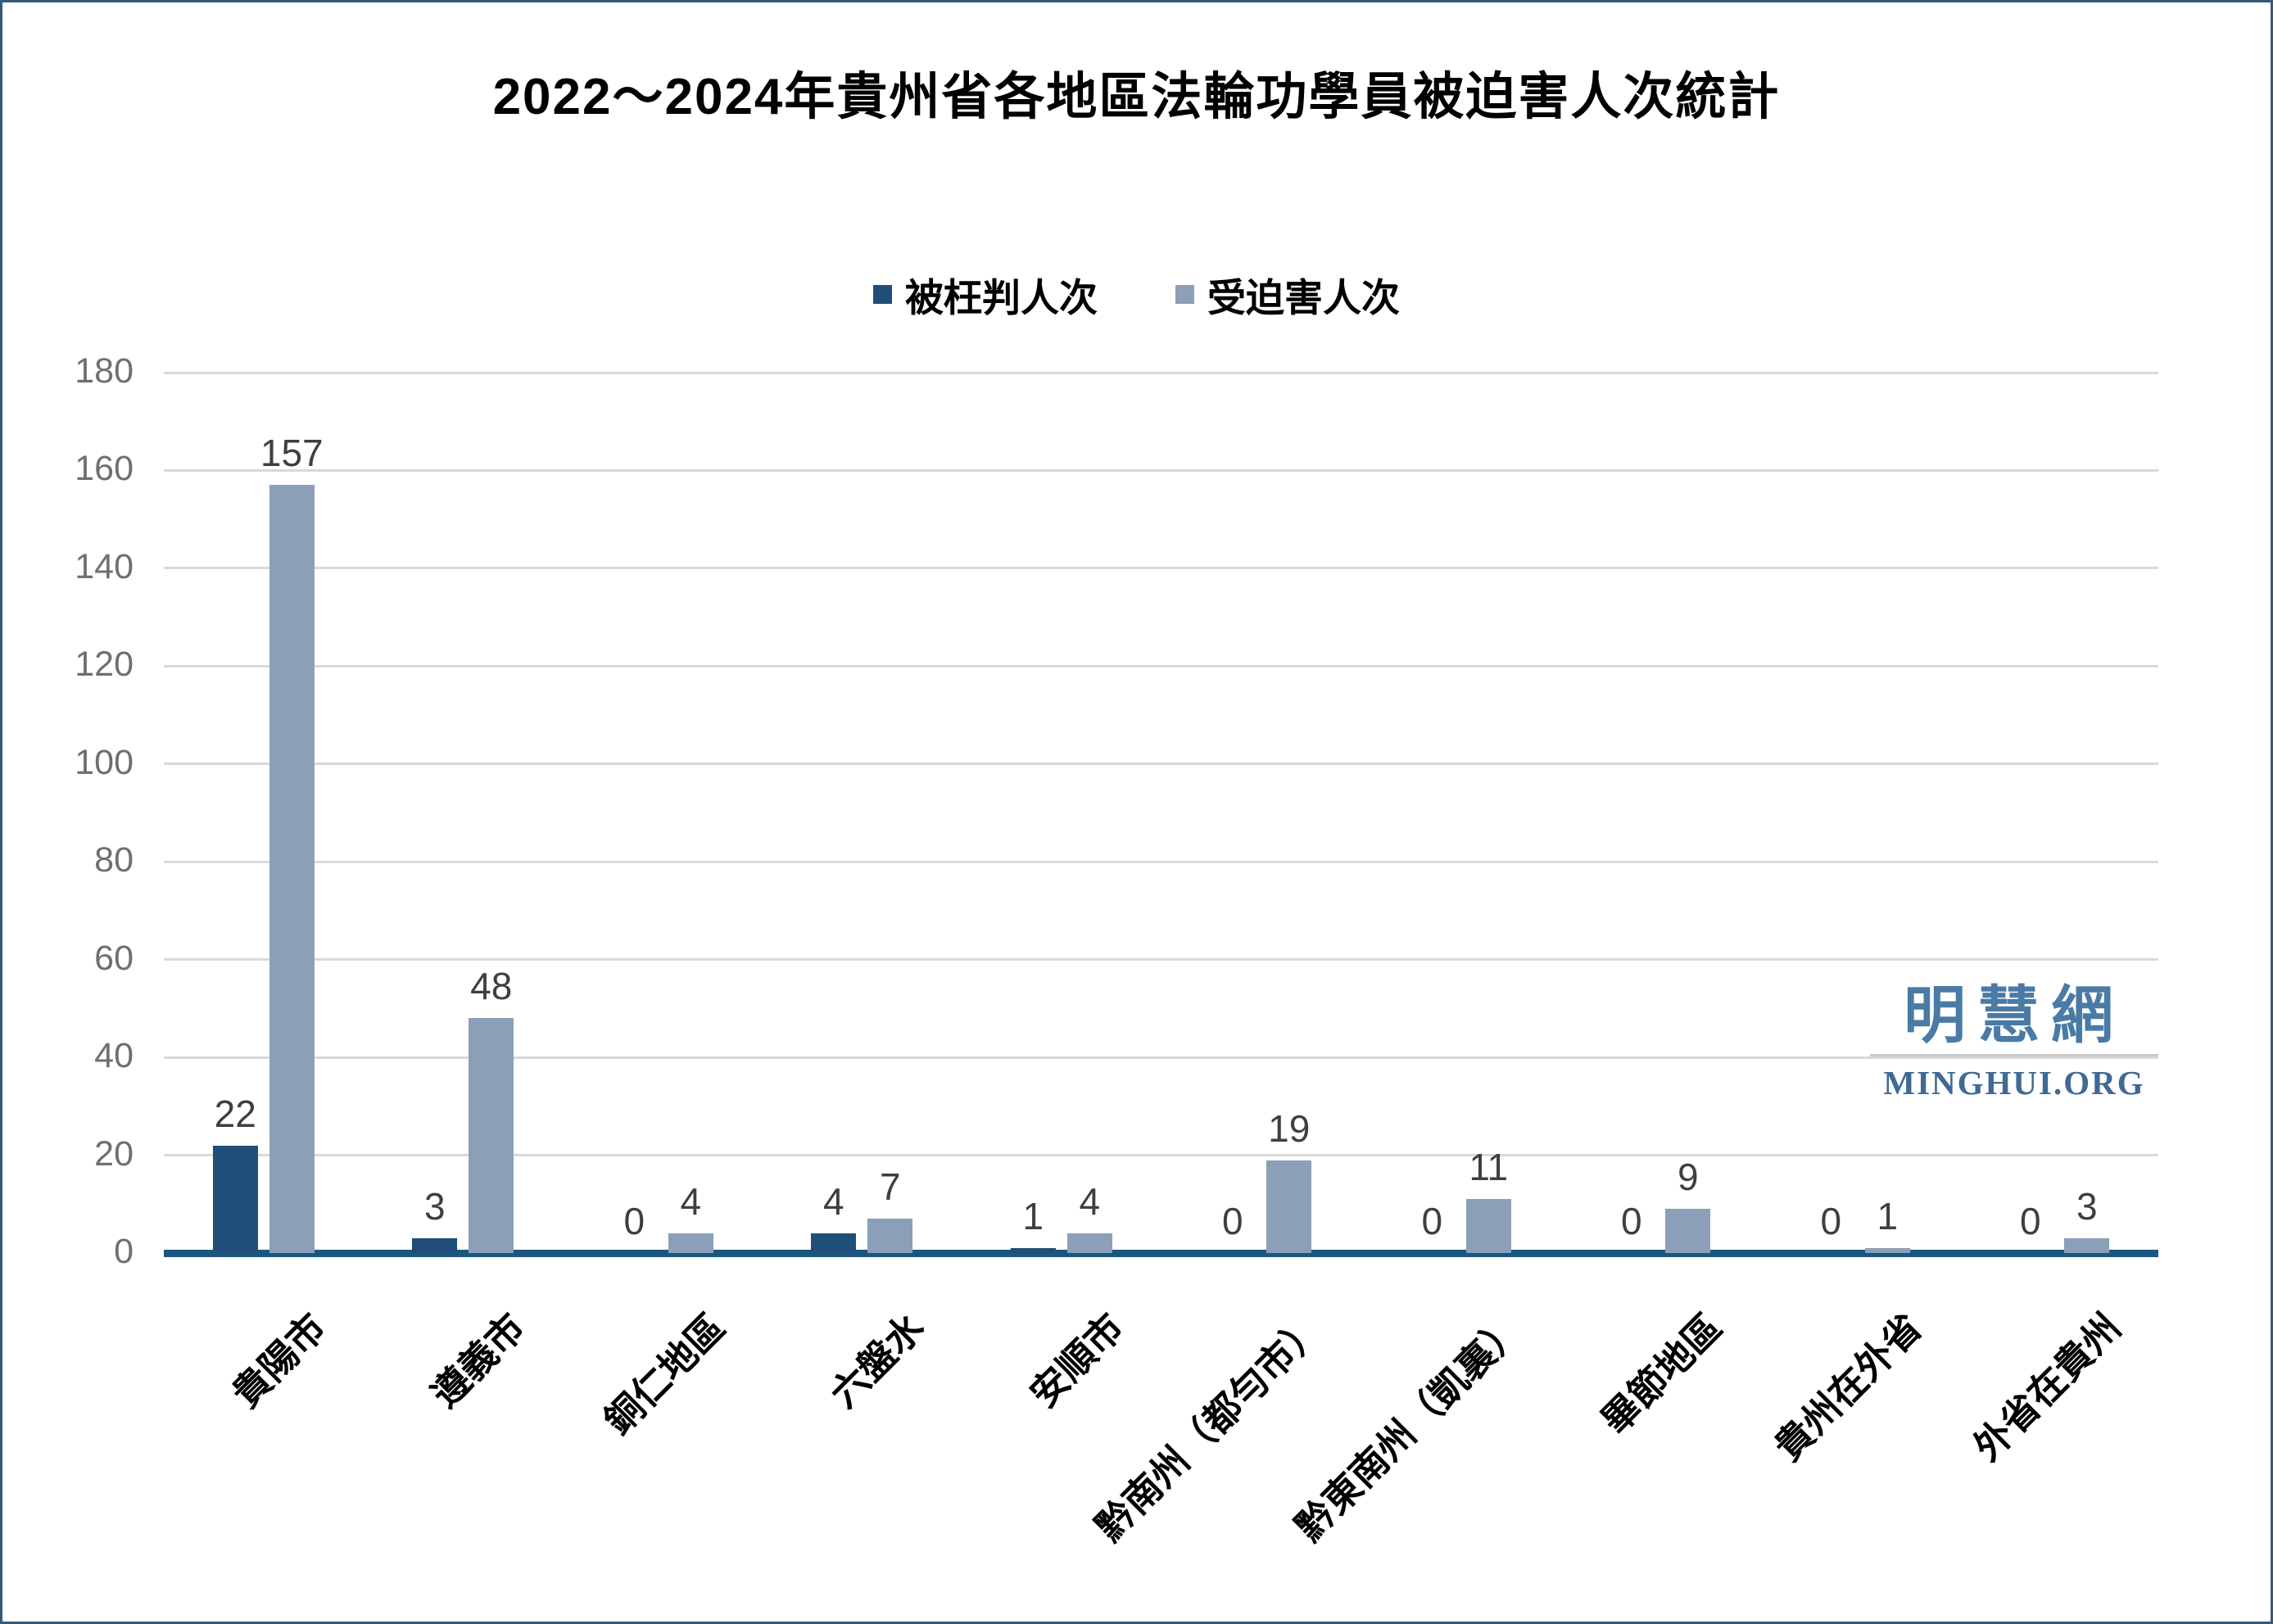  I want to click on y-tick-label: 120, so click(104, 665).